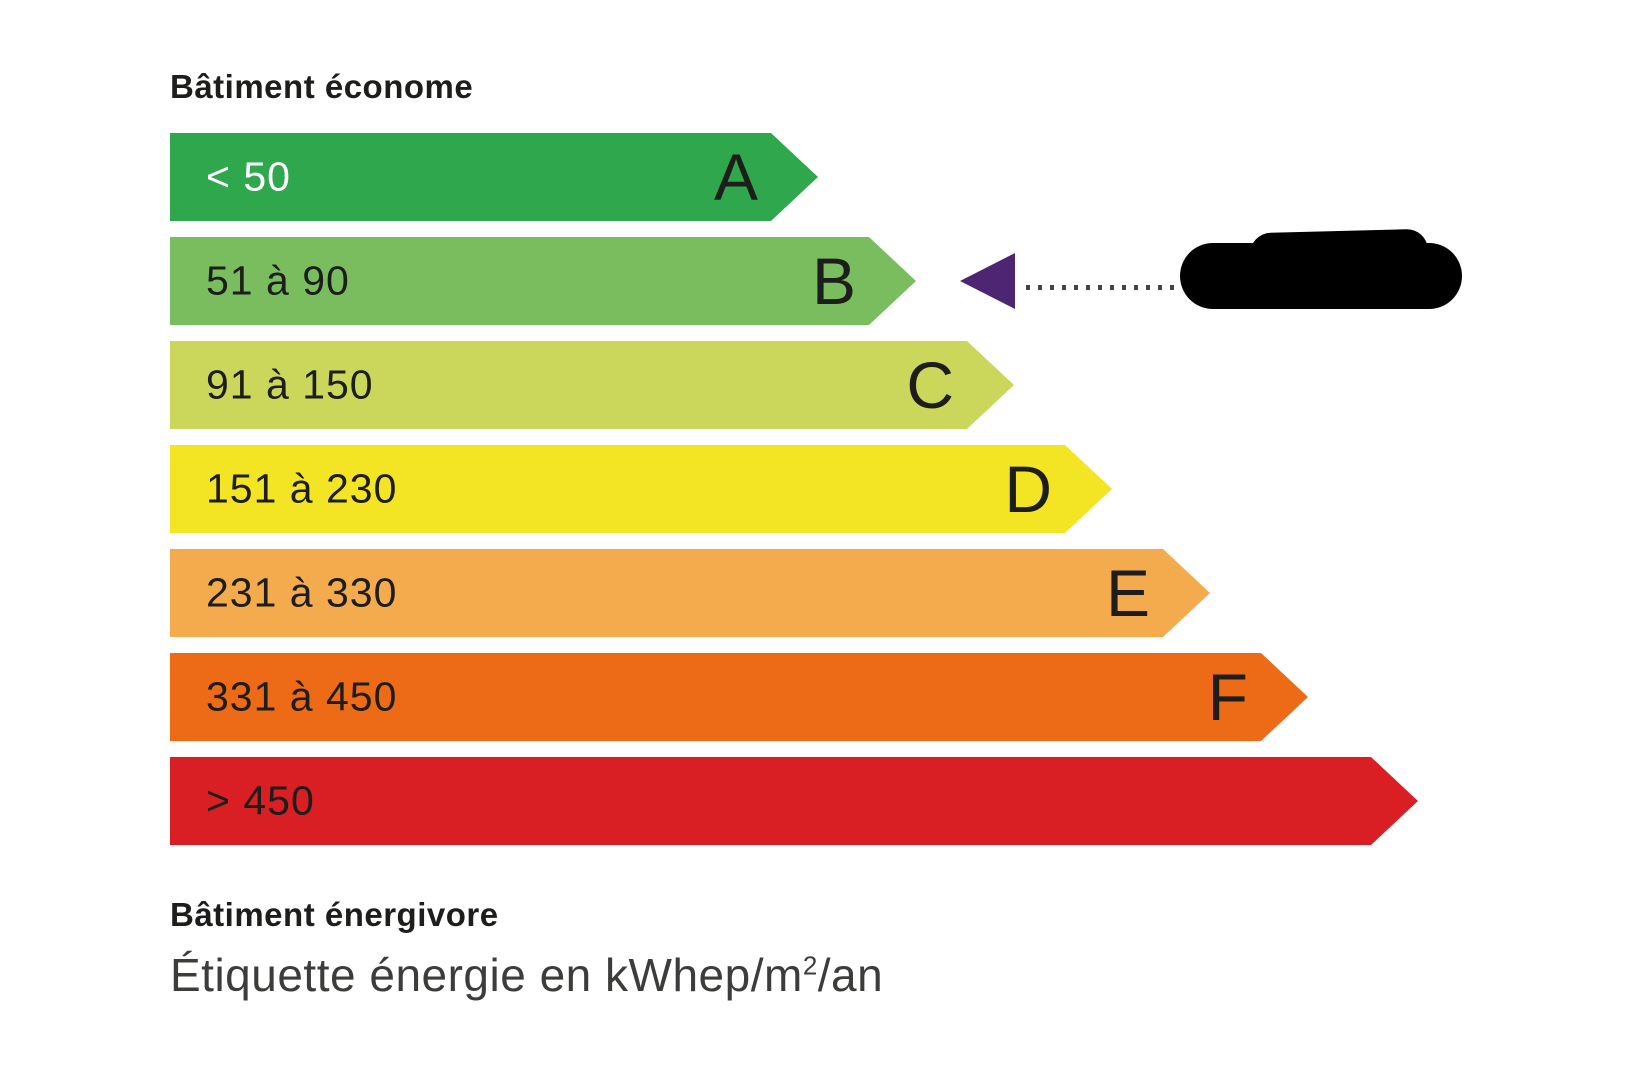  What do you see at coordinates (1227, 697) in the screenshot?
I see `class-letter: F` at bounding box center [1227, 697].